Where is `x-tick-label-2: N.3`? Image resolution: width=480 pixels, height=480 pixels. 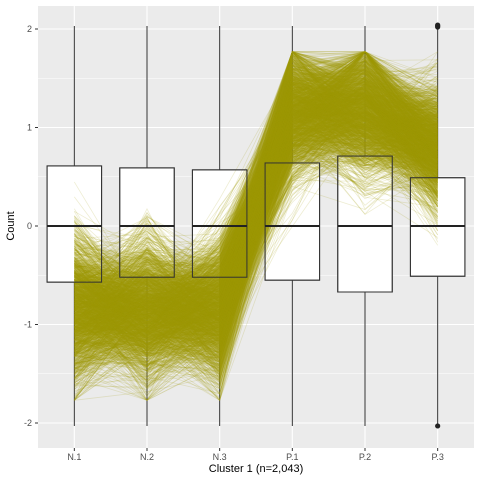
x-tick-label-2: N.3 is located at coordinates (220, 457).